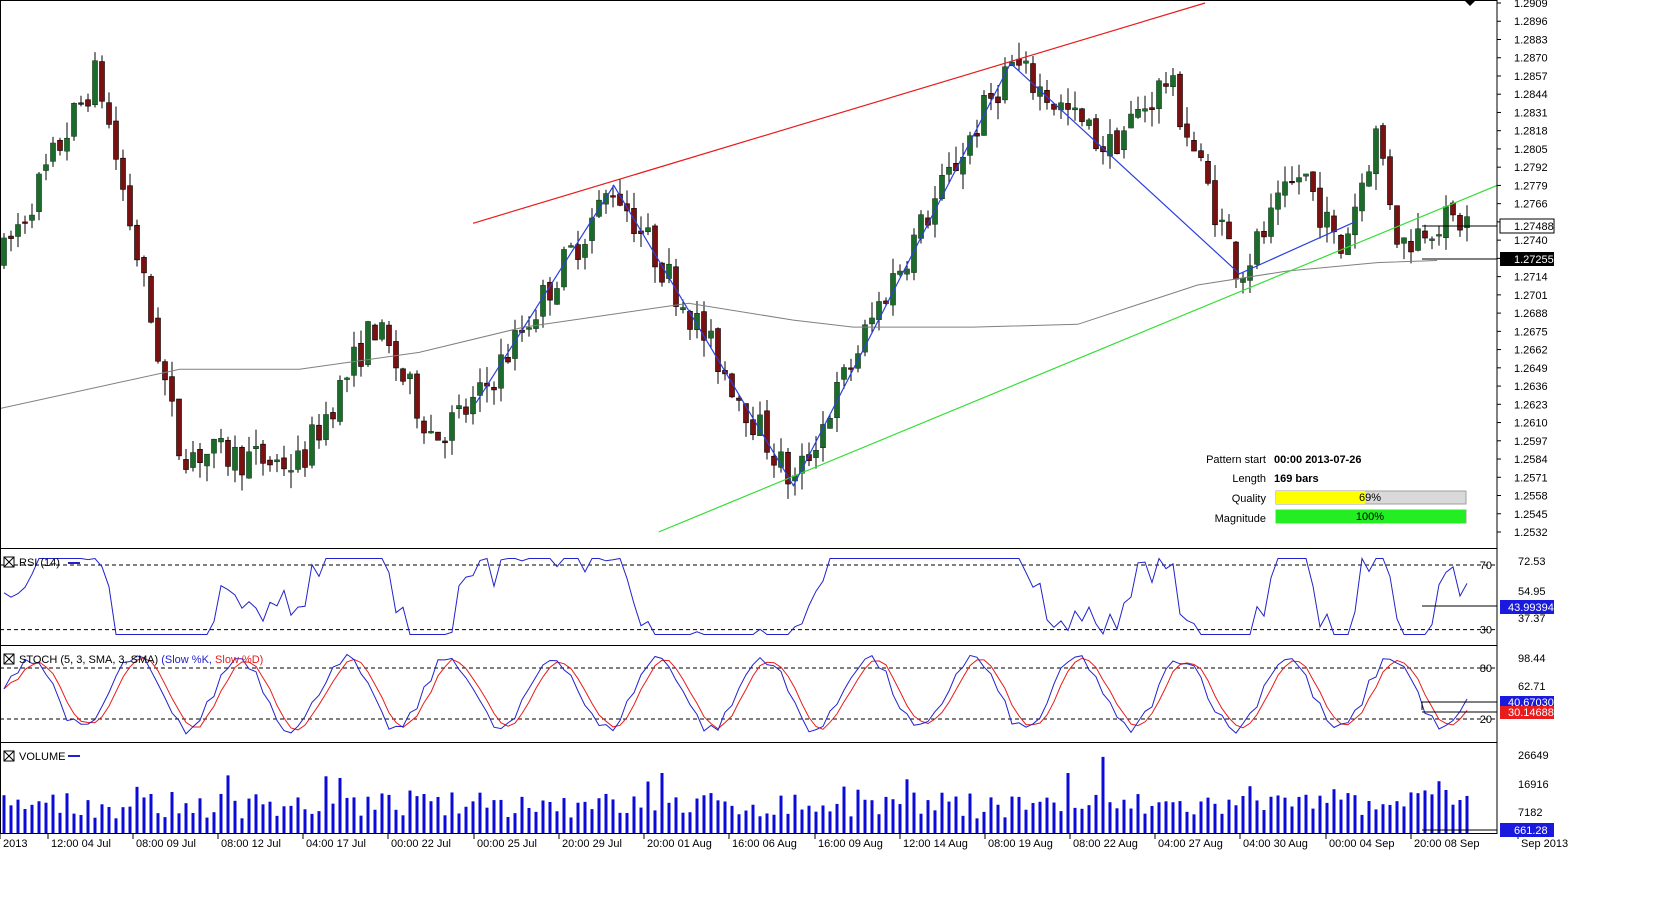 The width and height of the screenshot is (1655, 902). Describe the element at coordinates (592, 844) in the screenshot. I see `x-tick-label: 20:00 29 Jul` at that location.